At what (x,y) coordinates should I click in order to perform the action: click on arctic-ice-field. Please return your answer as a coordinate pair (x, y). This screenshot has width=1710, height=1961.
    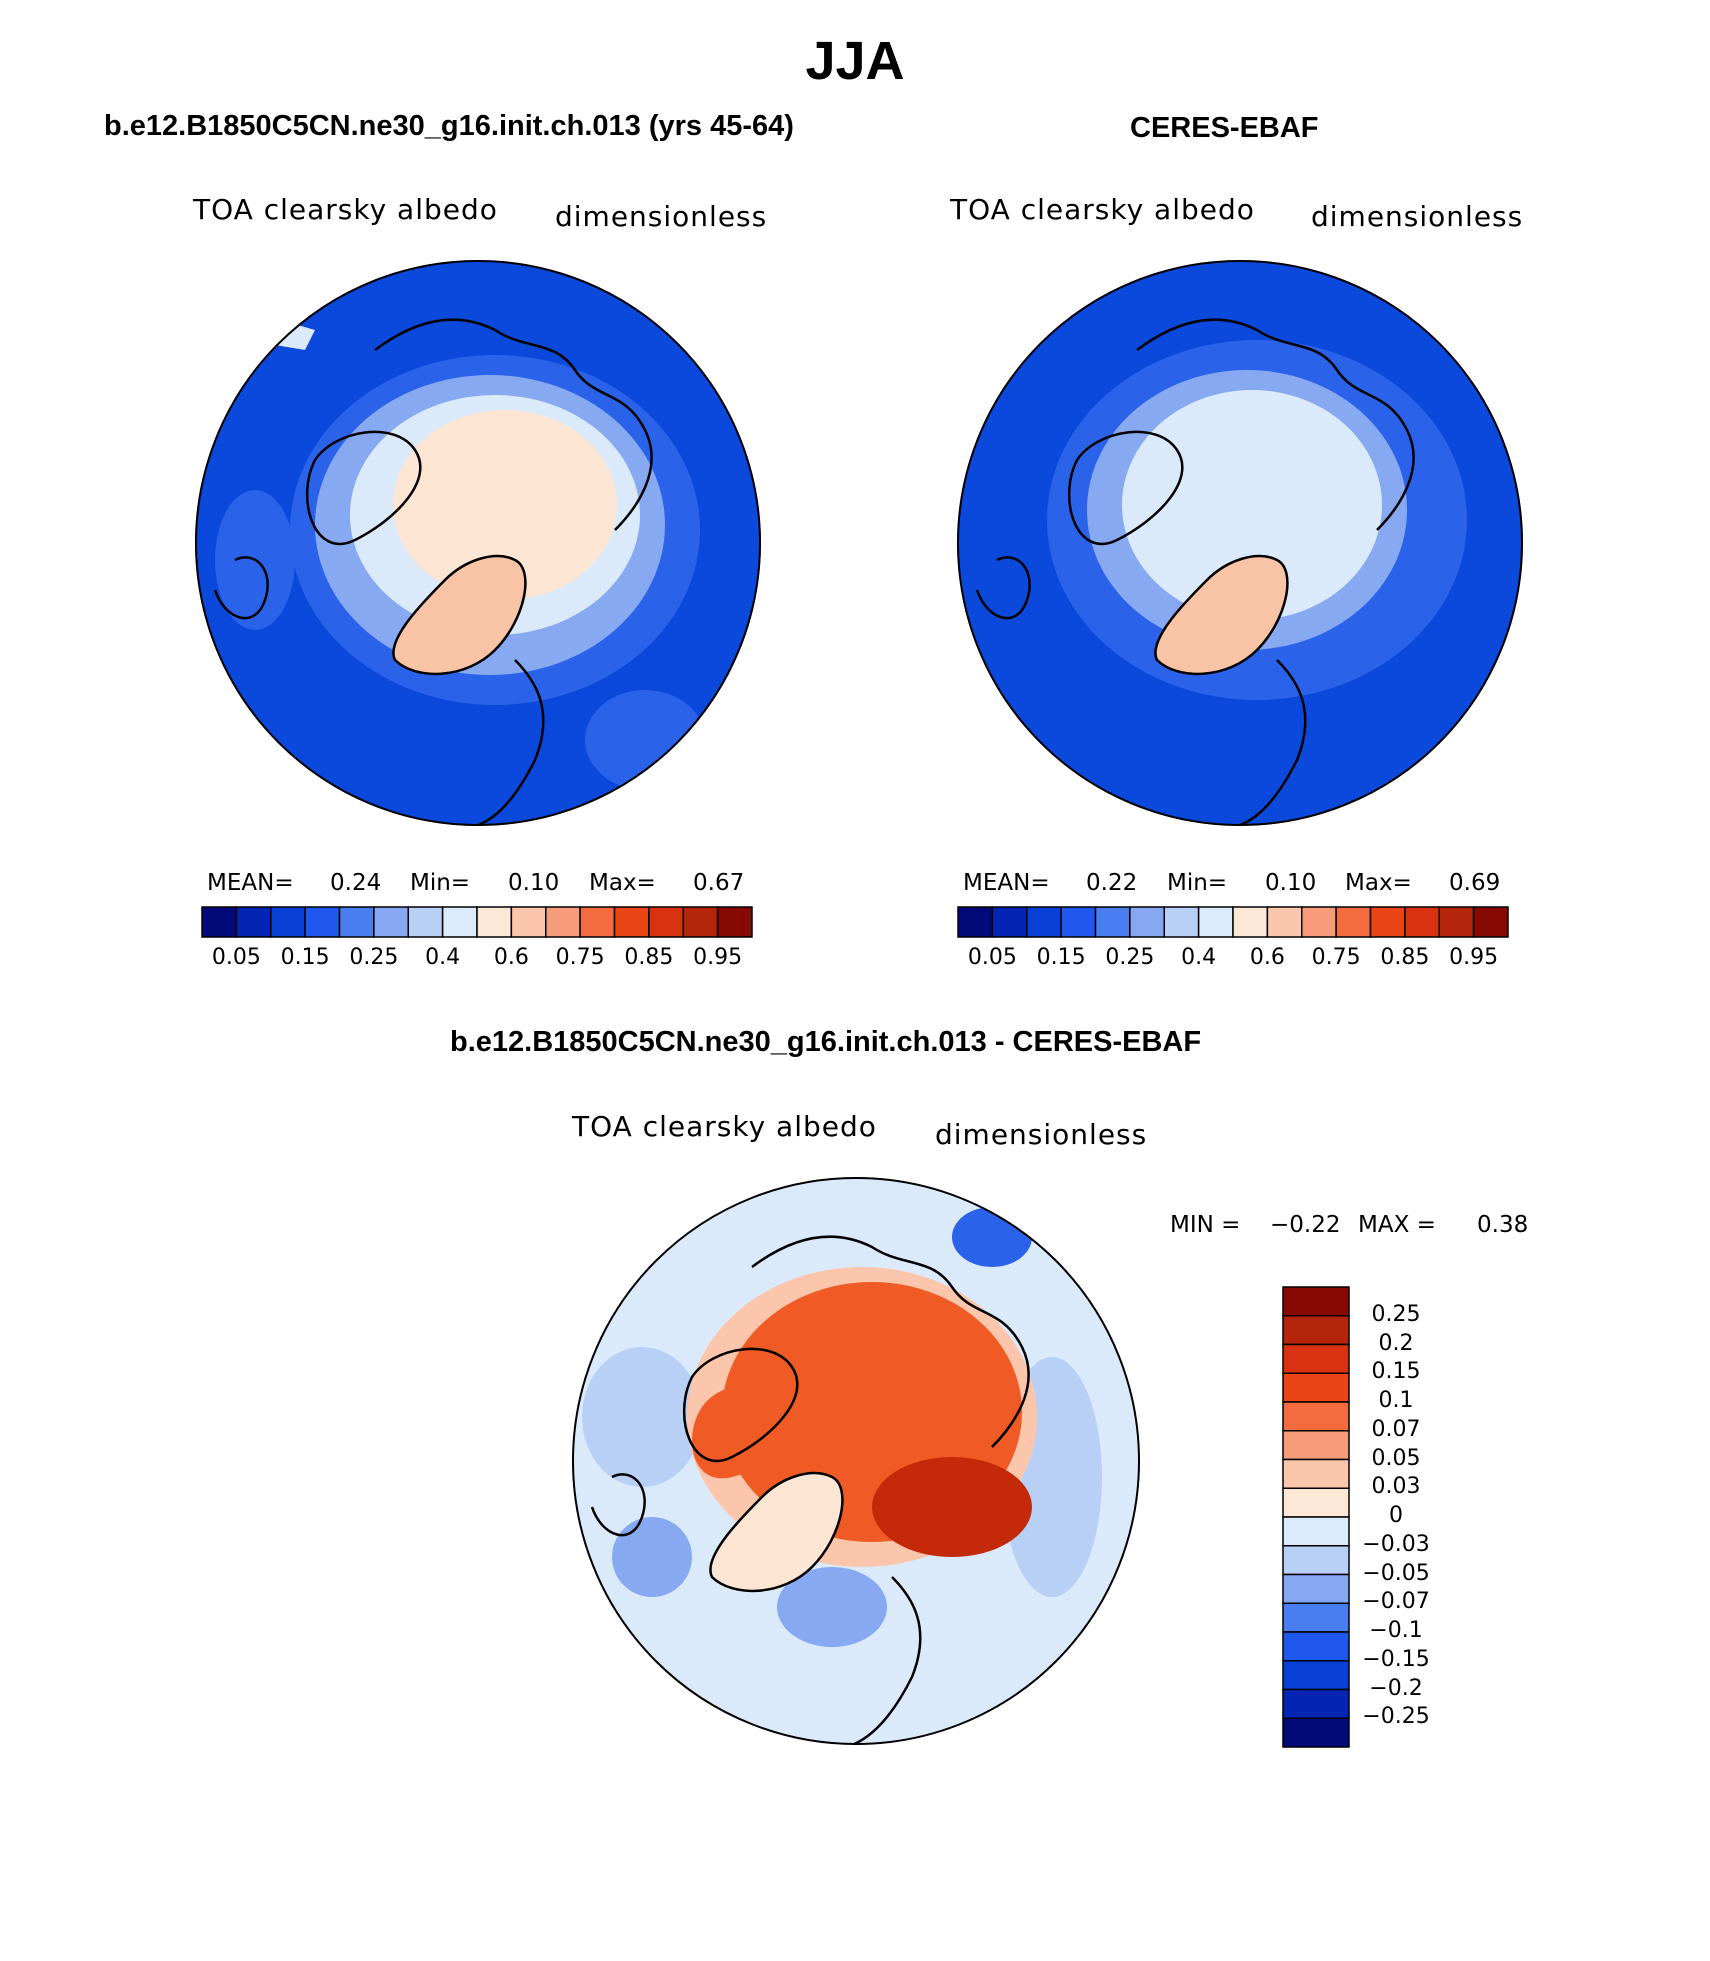
    Looking at the image, I should click on (1252, 505).